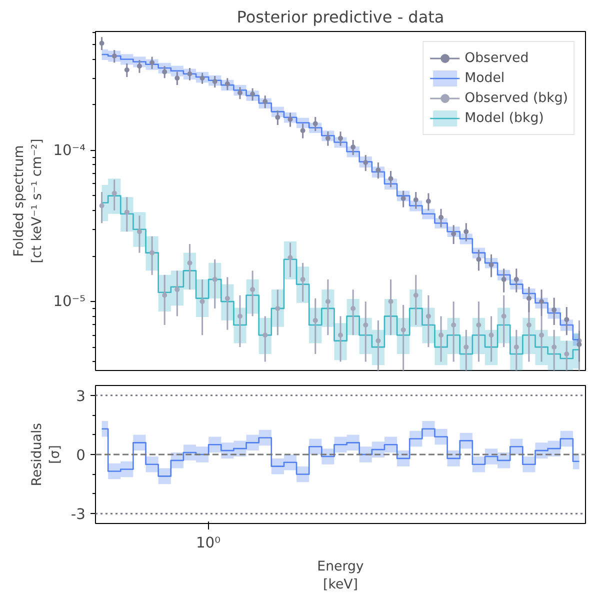 The height and width of the screenshot is (600, 600). Describe the element at coordinates (69, 150) in the screenshot. I see `y-tick-label: 10⁻⁴` at that location.